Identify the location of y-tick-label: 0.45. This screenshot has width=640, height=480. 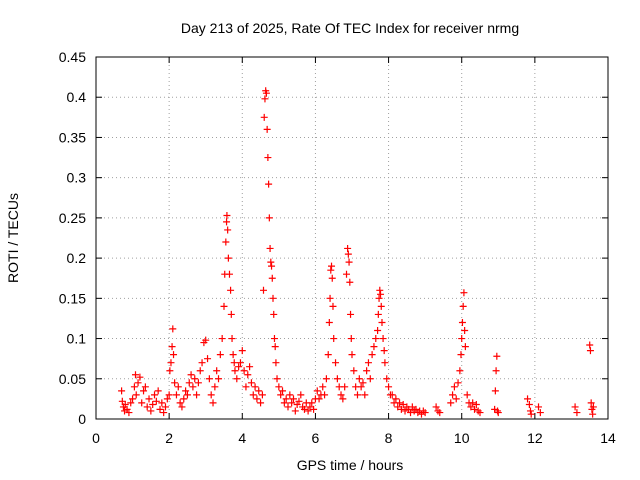
(72, 57).